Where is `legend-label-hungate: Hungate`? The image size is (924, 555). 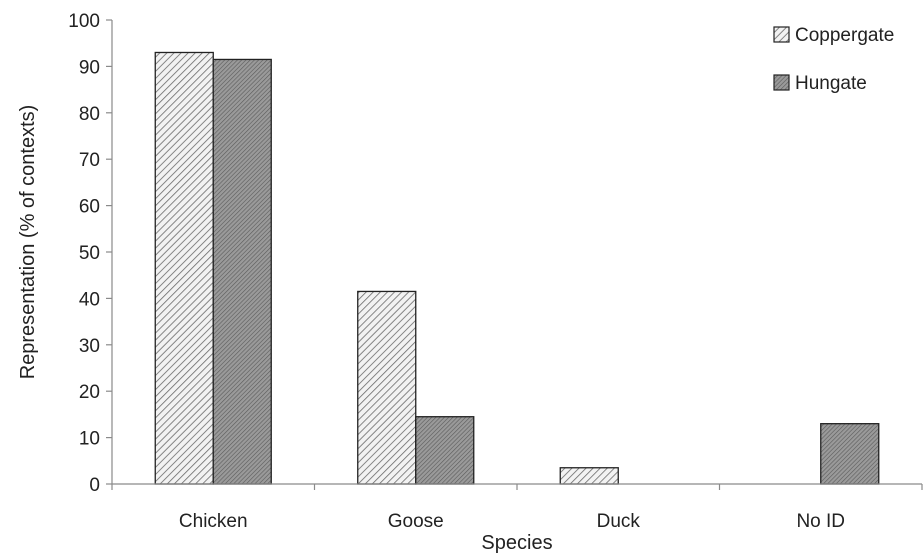
legend-label-hungate: Hungate is located at coordinates (831, 83).